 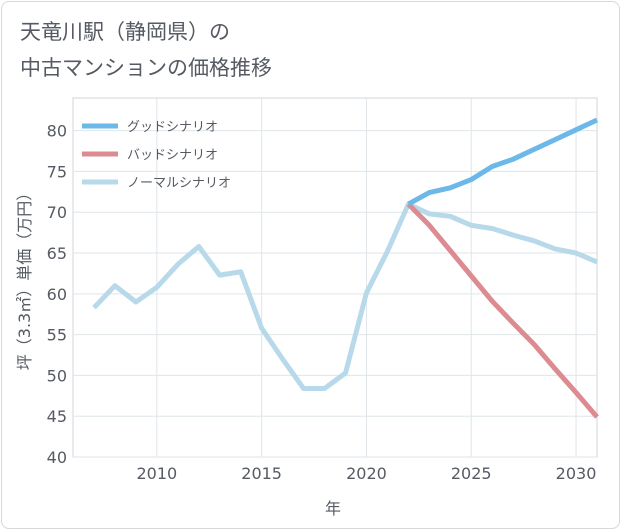 What do you see at coordinates (333, 508) in the screenshot?
I see `x-axis-label: 年` at bounding box center [333, 508].